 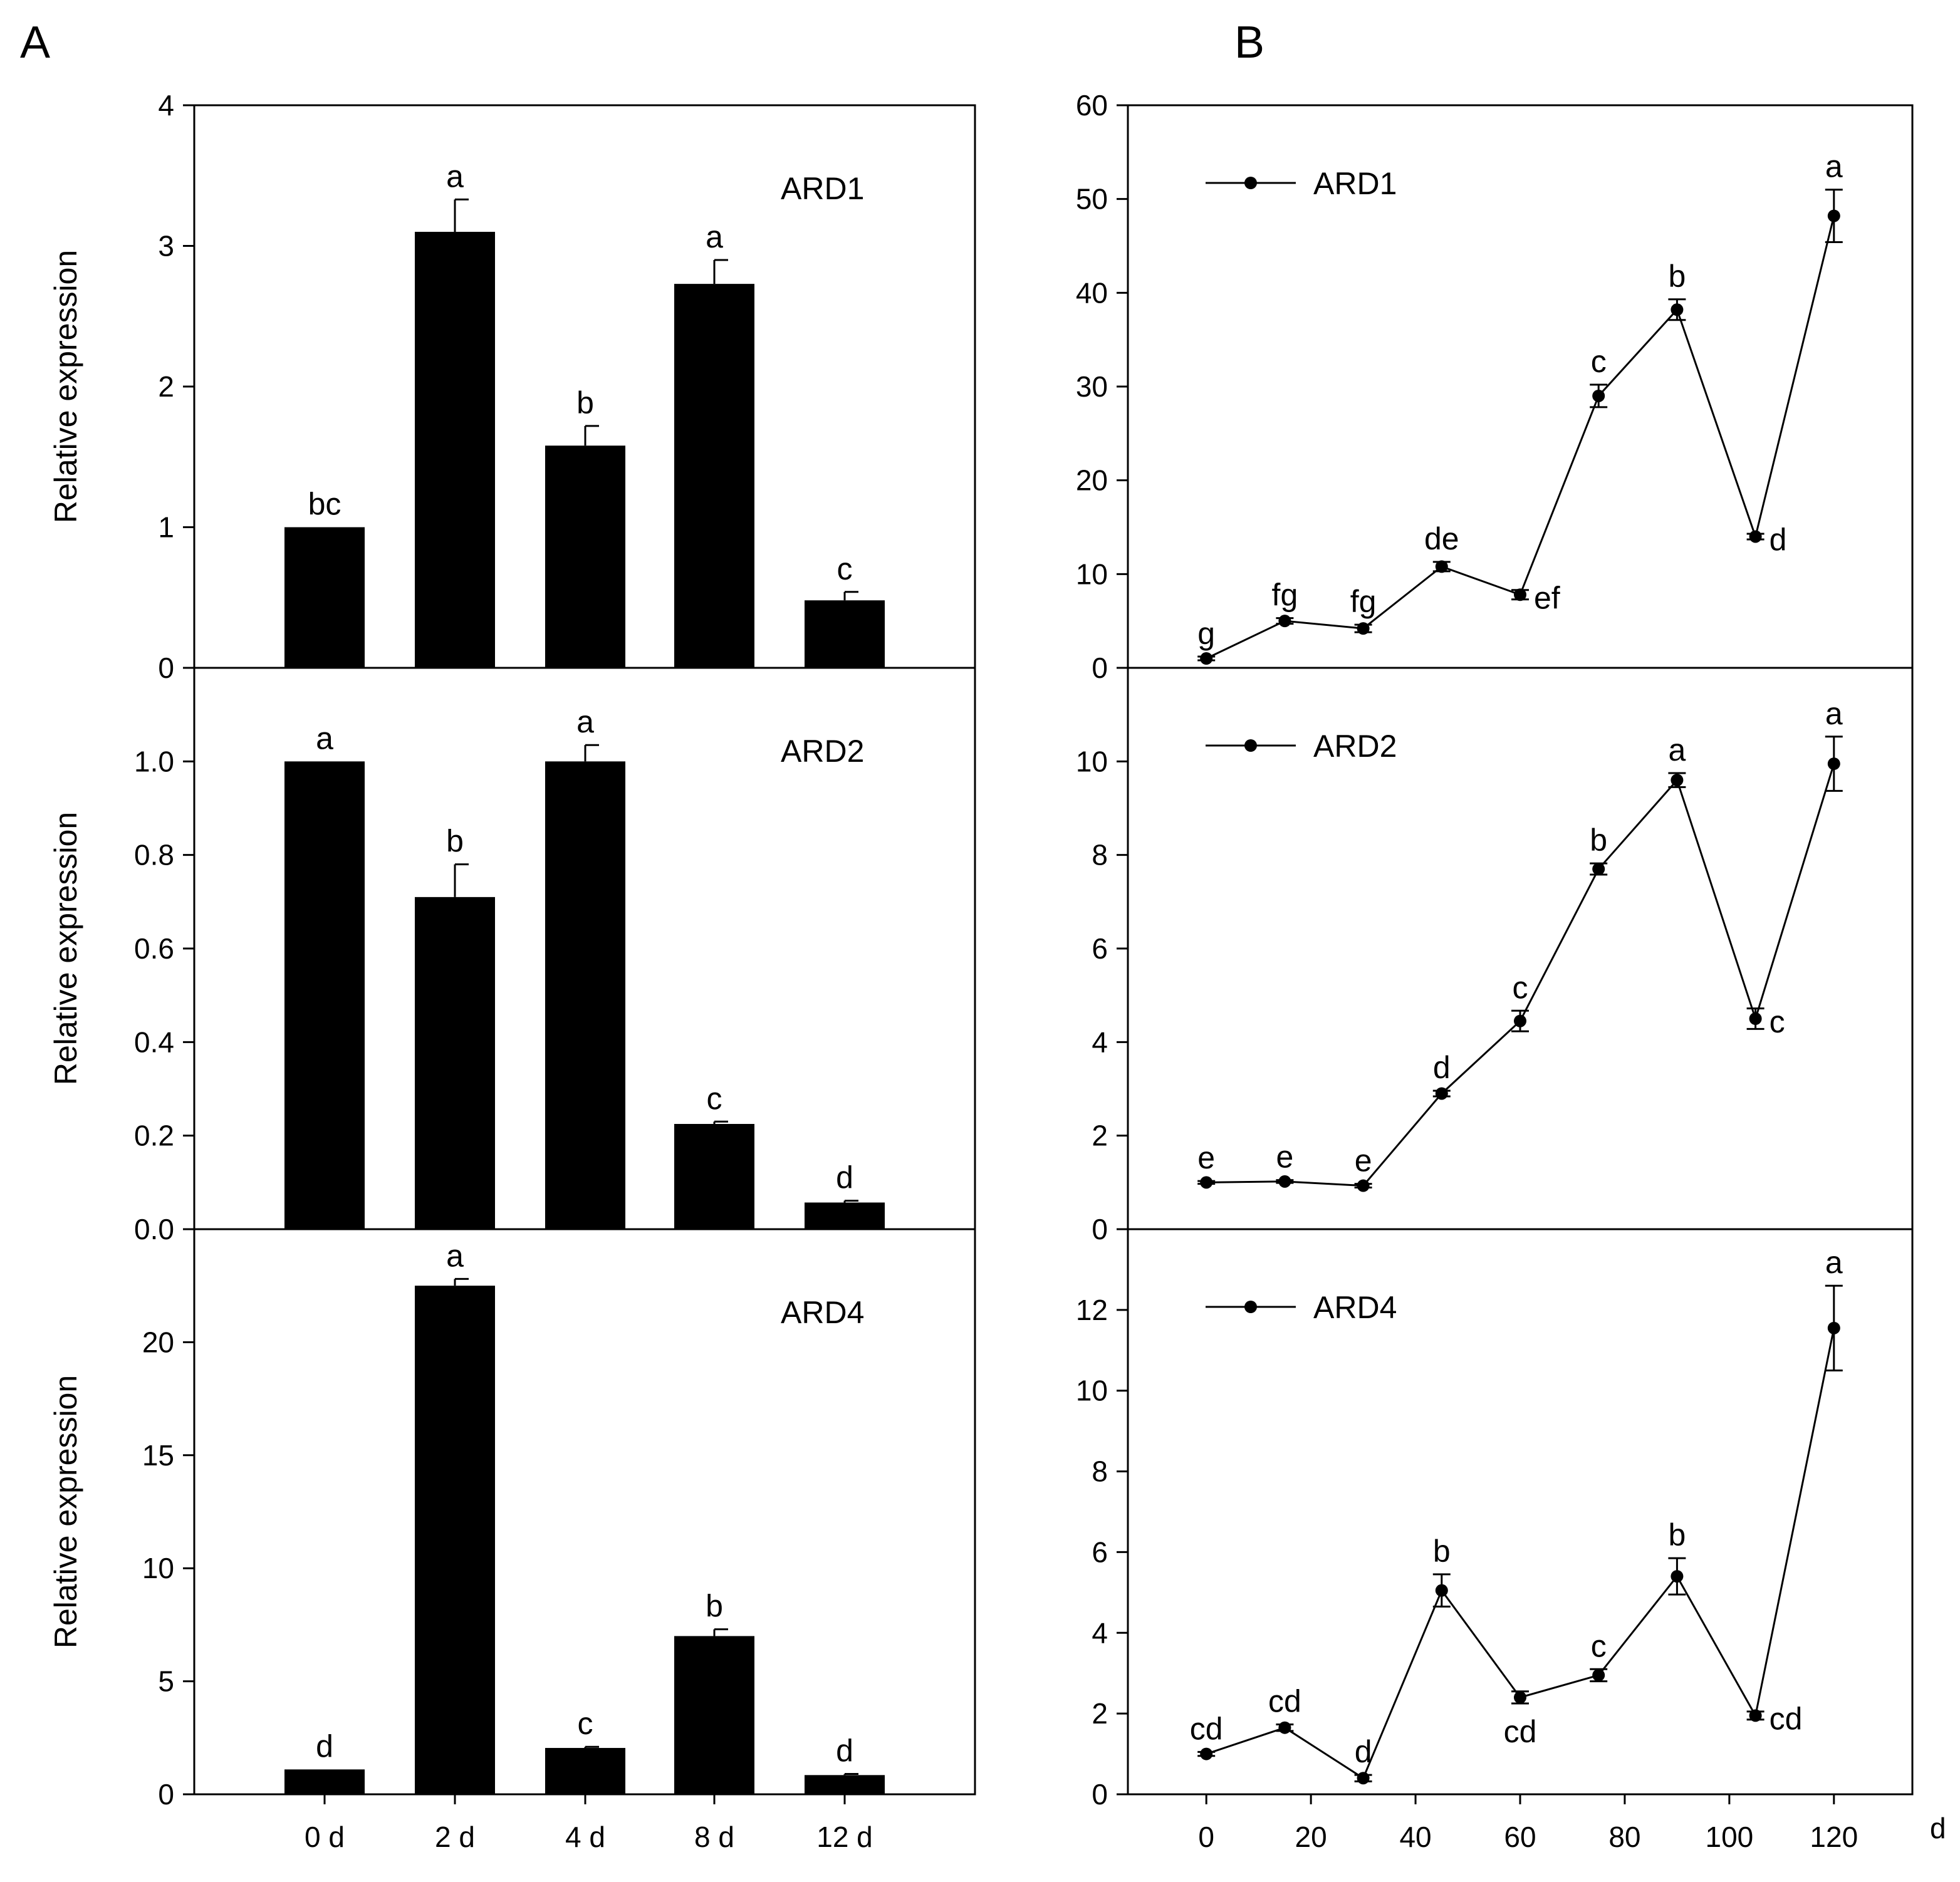 What do you see at coordinates (822, 188) in the screenshot?
I see `gene-label: ARD1` at bounding box center [822, 188].